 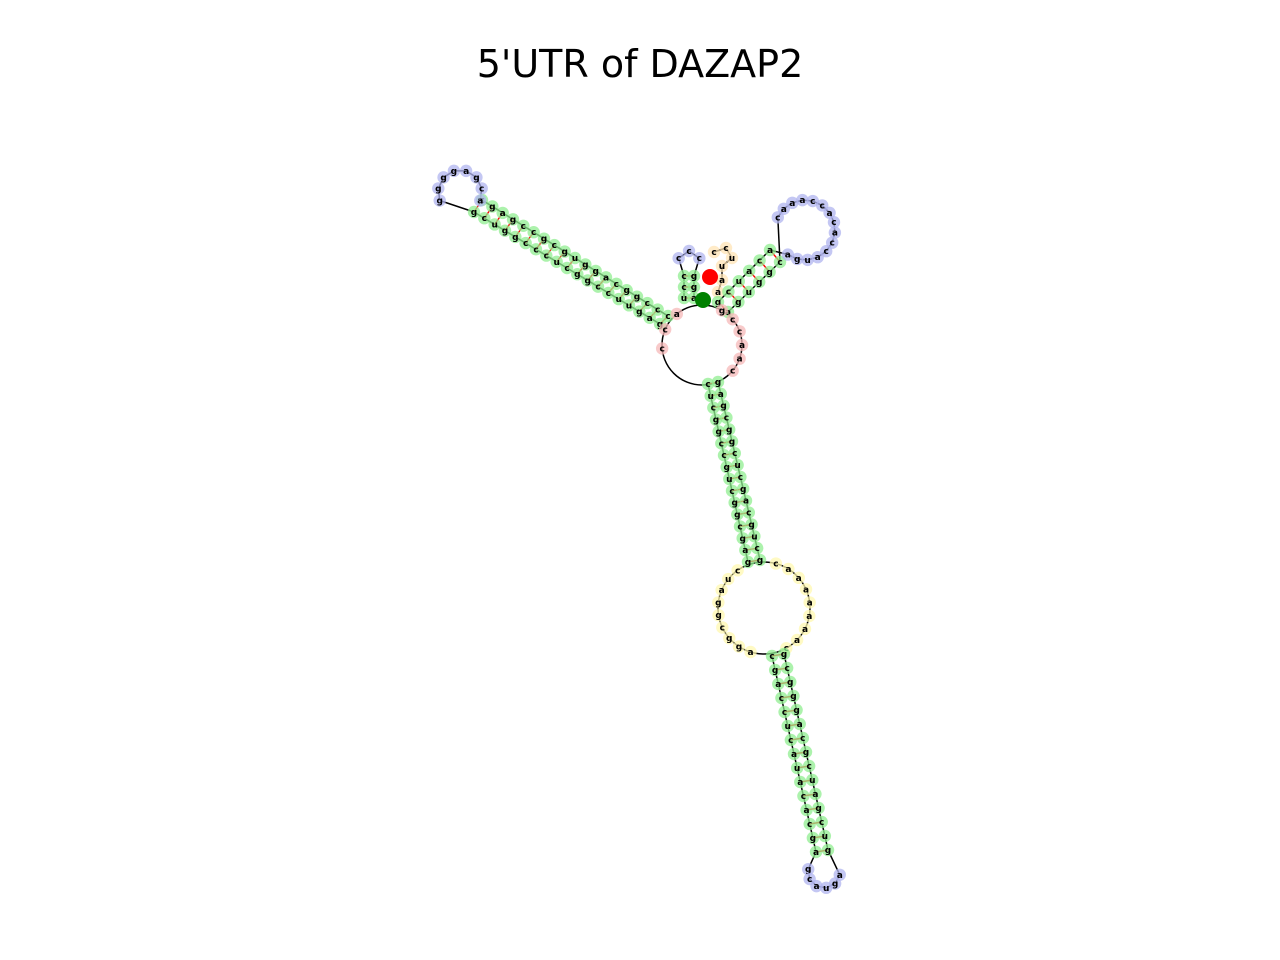 What do you see at coordinates (787, 254) in the screenshot?
I see `hairpin-loop-3-nt: a` at bounding box center [787, 254].